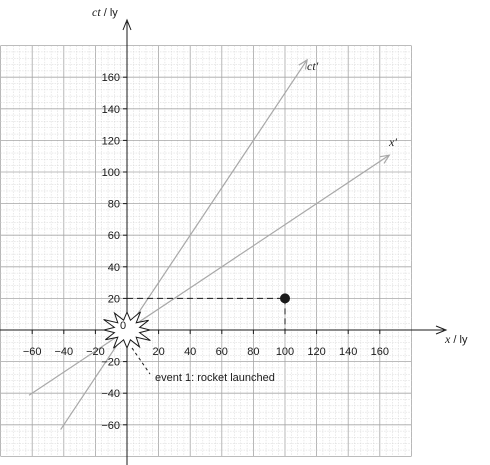 This screenshot has width=490, height=465. What do you see at coordinates (285, 298) in the screenshot?
I see `event-point` at bounding box center [285, 298].